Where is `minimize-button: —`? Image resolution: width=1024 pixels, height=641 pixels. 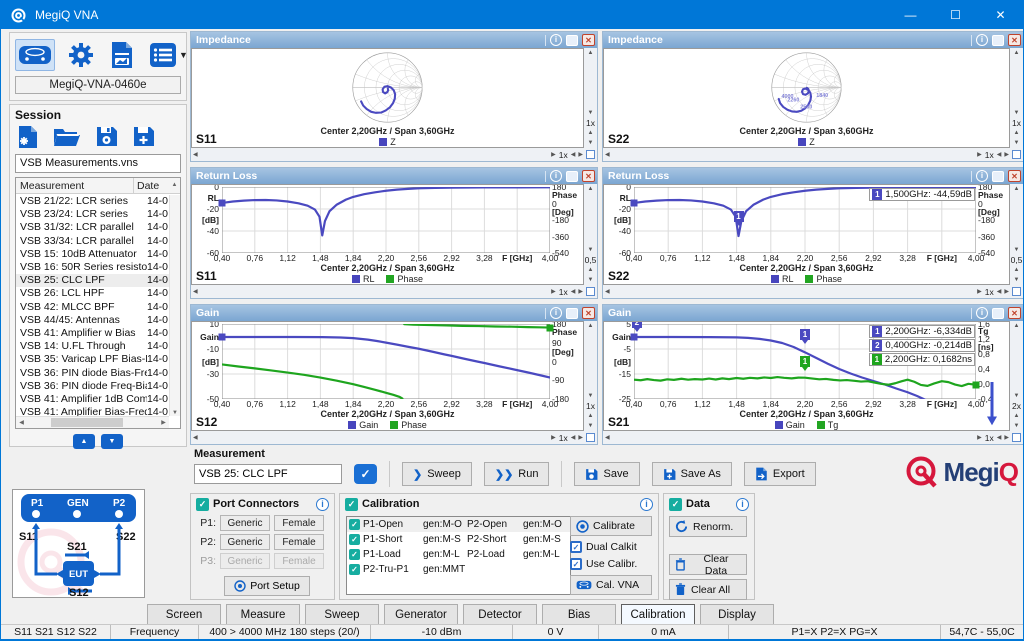
minimize-button: — is located at coordinates (910, 15).